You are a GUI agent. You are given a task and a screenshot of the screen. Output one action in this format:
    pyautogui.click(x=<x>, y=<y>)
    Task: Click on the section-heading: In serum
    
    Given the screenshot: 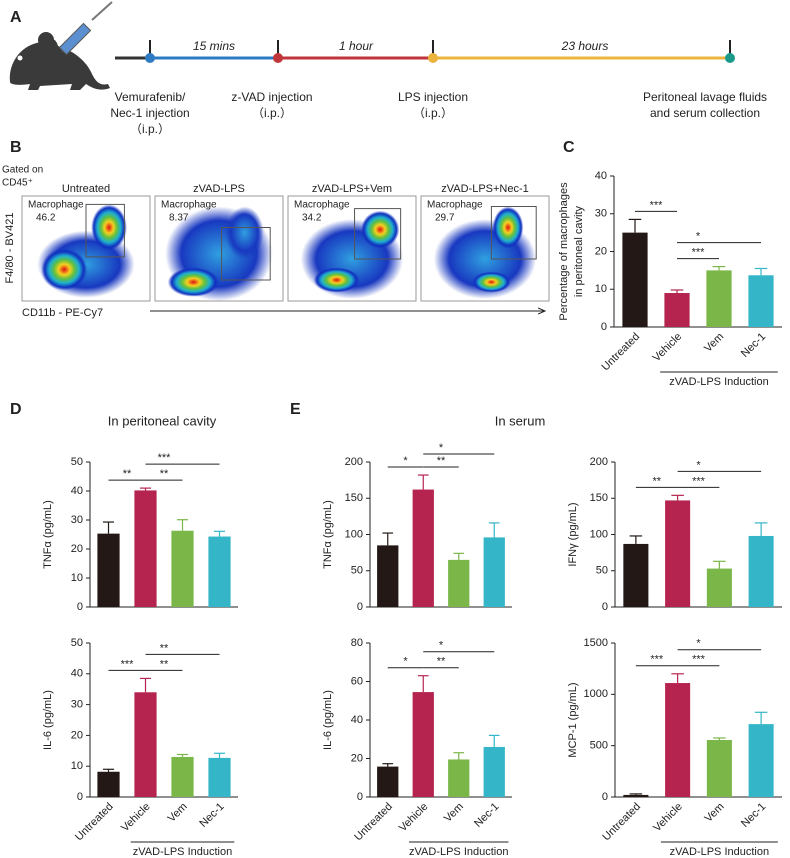 What is the action you would take?
    pyautogui.click(x=520, y=420)
    